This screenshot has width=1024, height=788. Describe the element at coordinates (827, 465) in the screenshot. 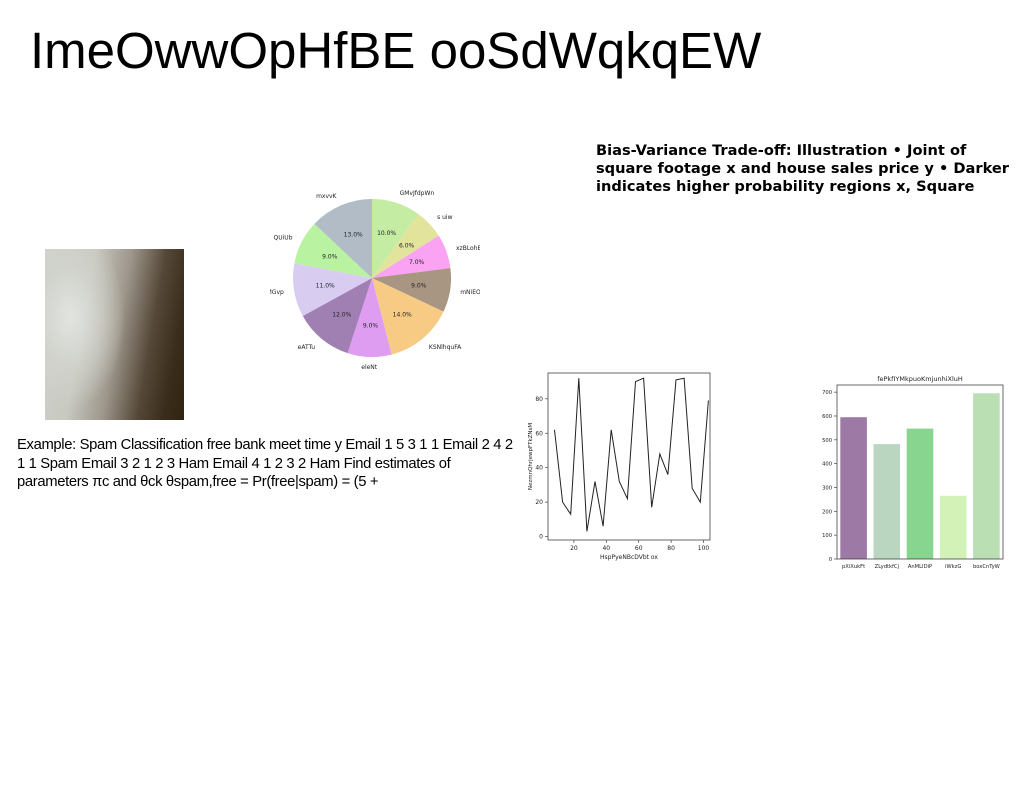

I see `y-tick-label: 400` at that location.